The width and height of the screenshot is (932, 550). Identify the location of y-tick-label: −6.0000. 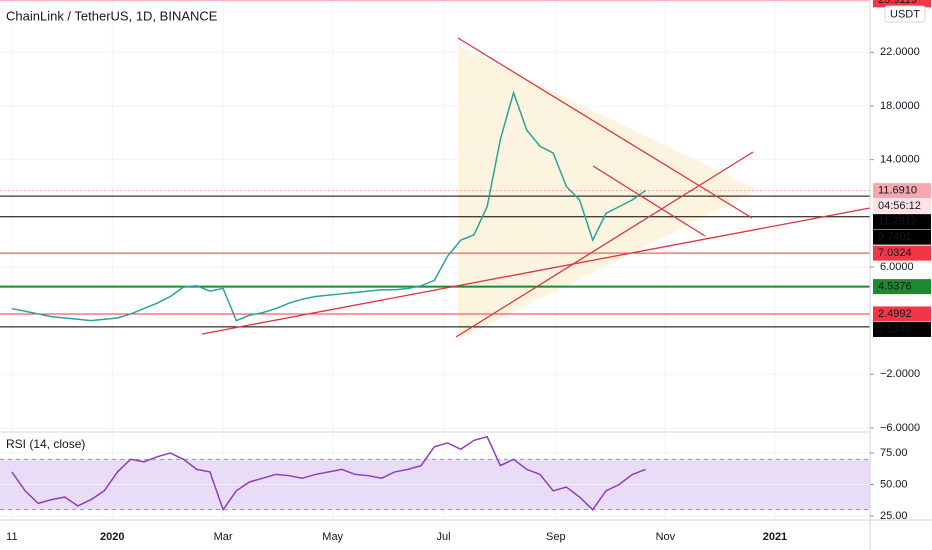
(900, 428).